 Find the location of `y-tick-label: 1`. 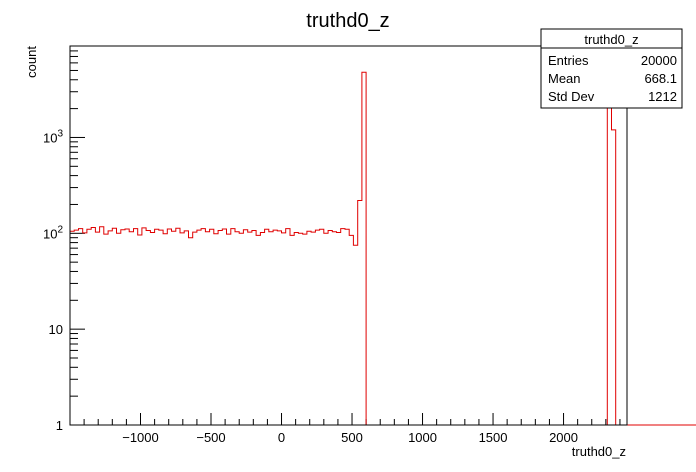

y-tick-label: 1 is located at coordinates (59, 425).